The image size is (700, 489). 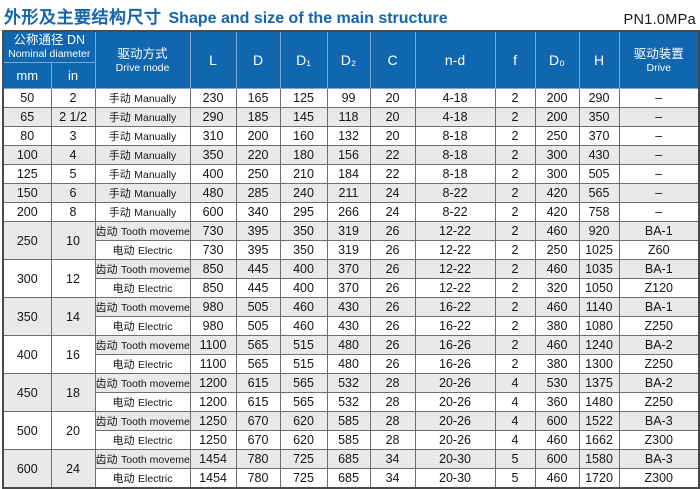 What do you see at coordinates (599, 326) in the screenshot?
I see `dim-value-cell: 1080` at bounding box center [599, 326].